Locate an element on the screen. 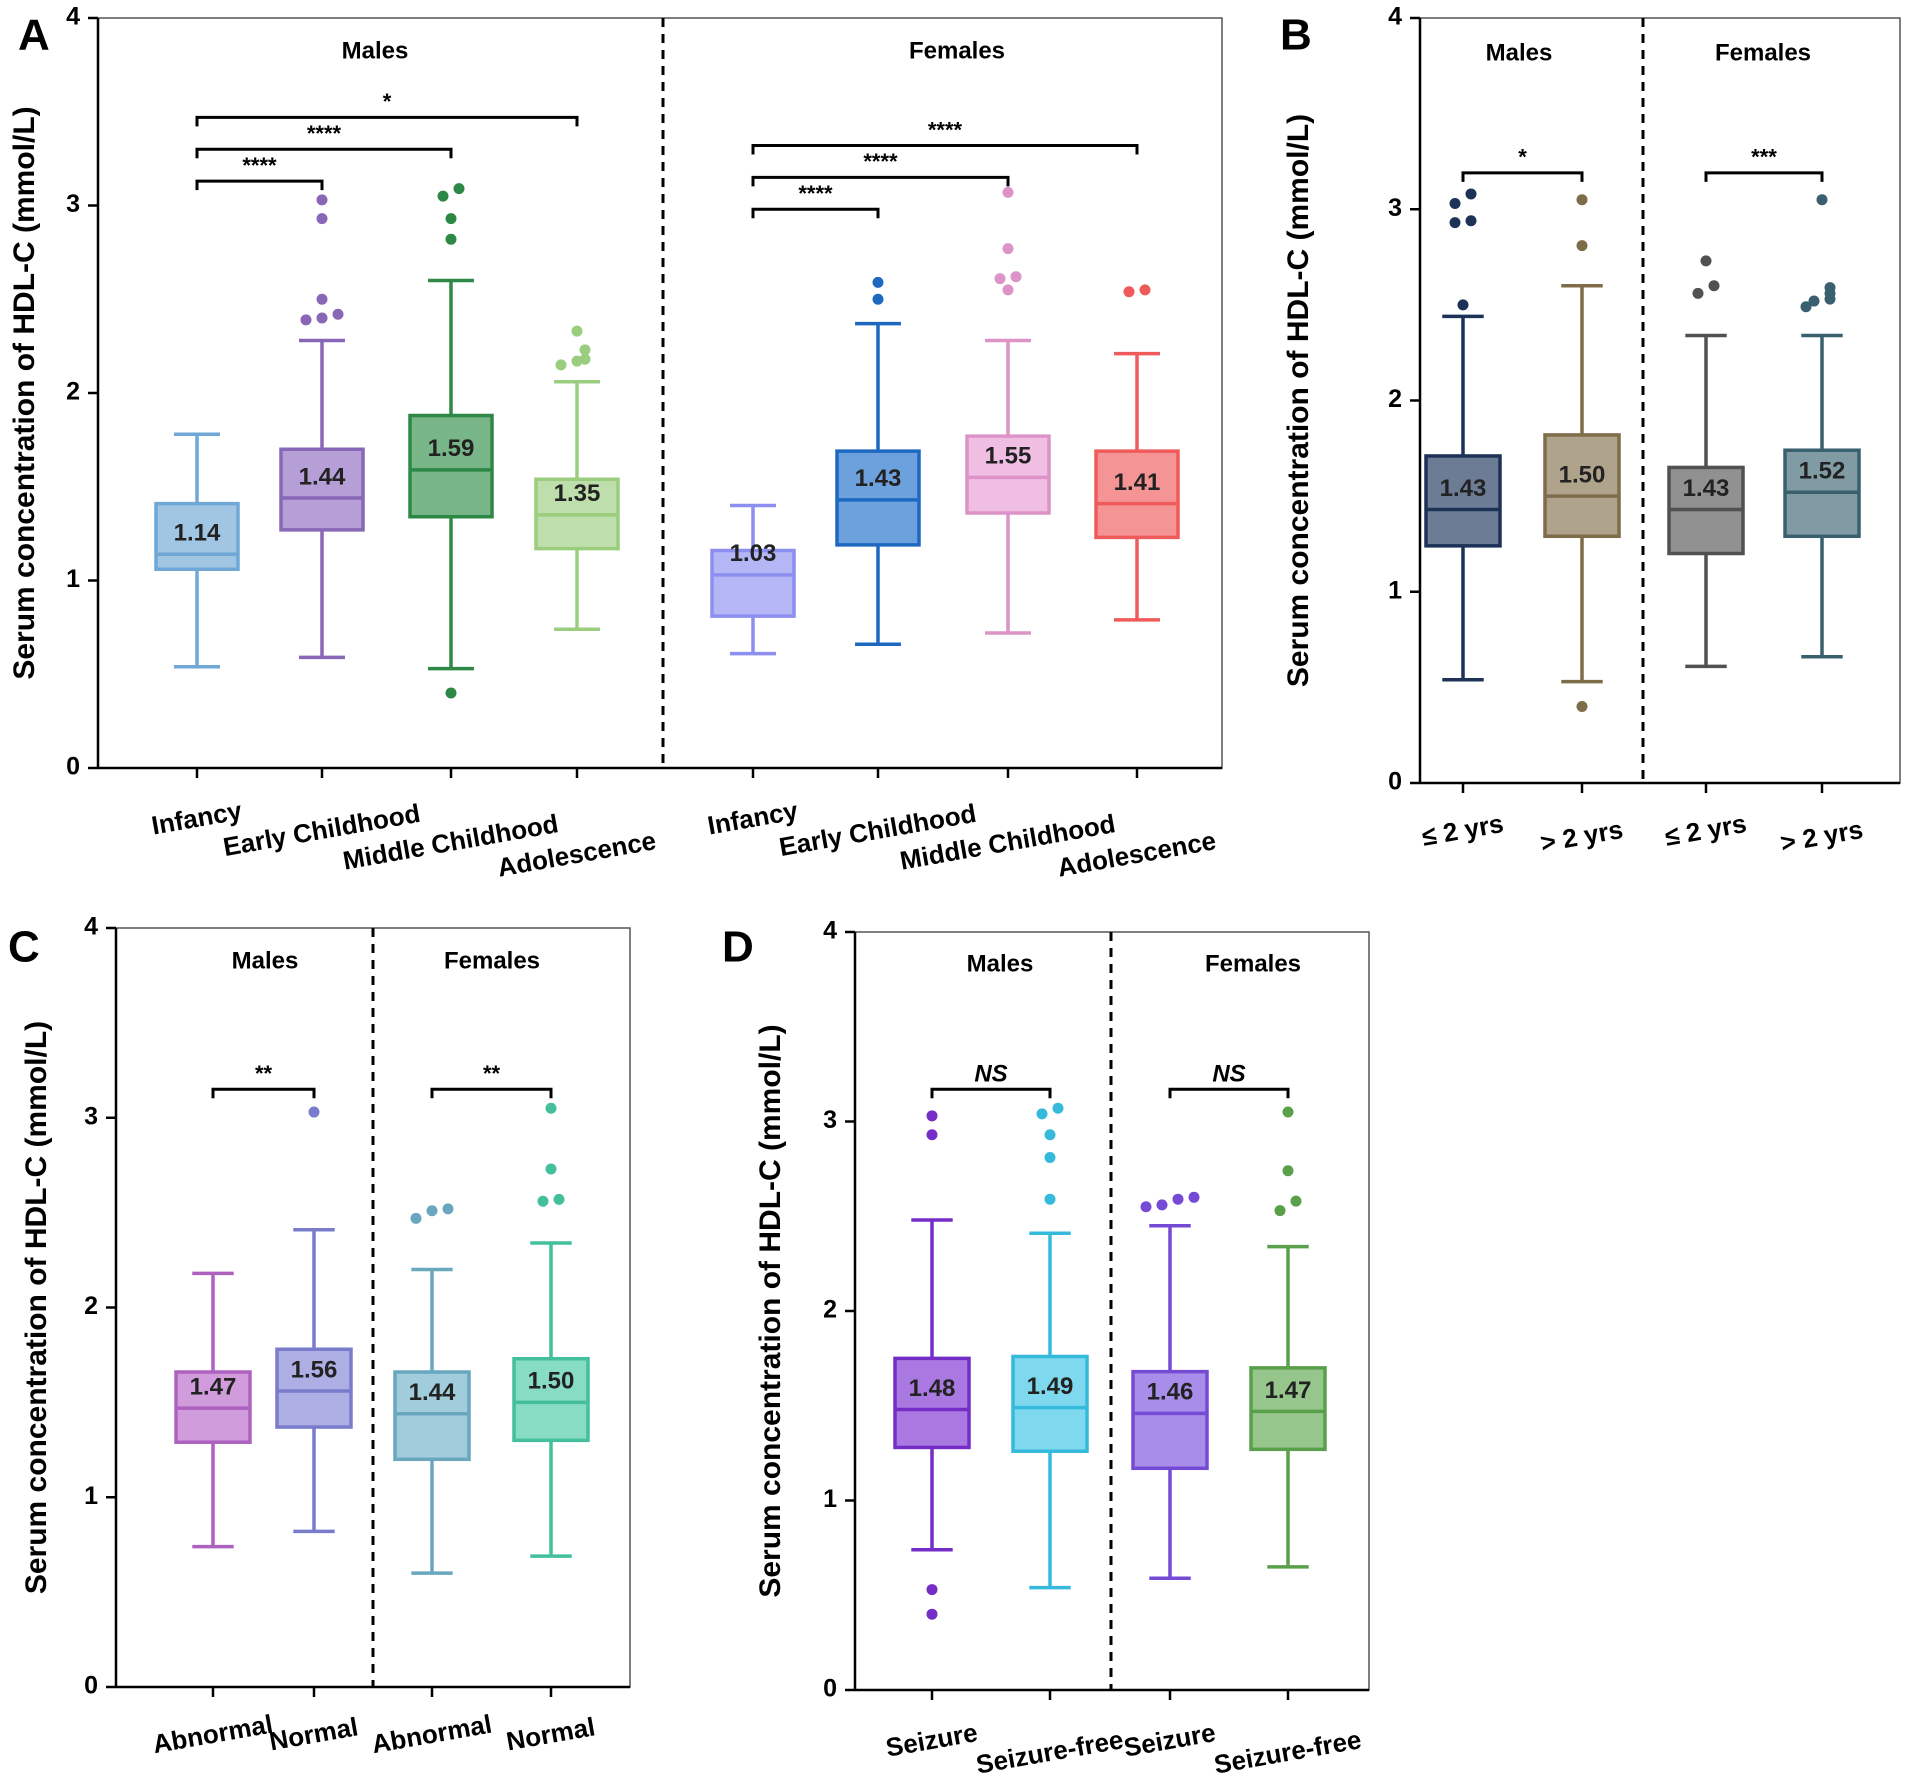 Image resolution: width=1907 pixels, height=1777 pixels. panel-a-y-tick-label: 3 is located at coordinates (73, 204).